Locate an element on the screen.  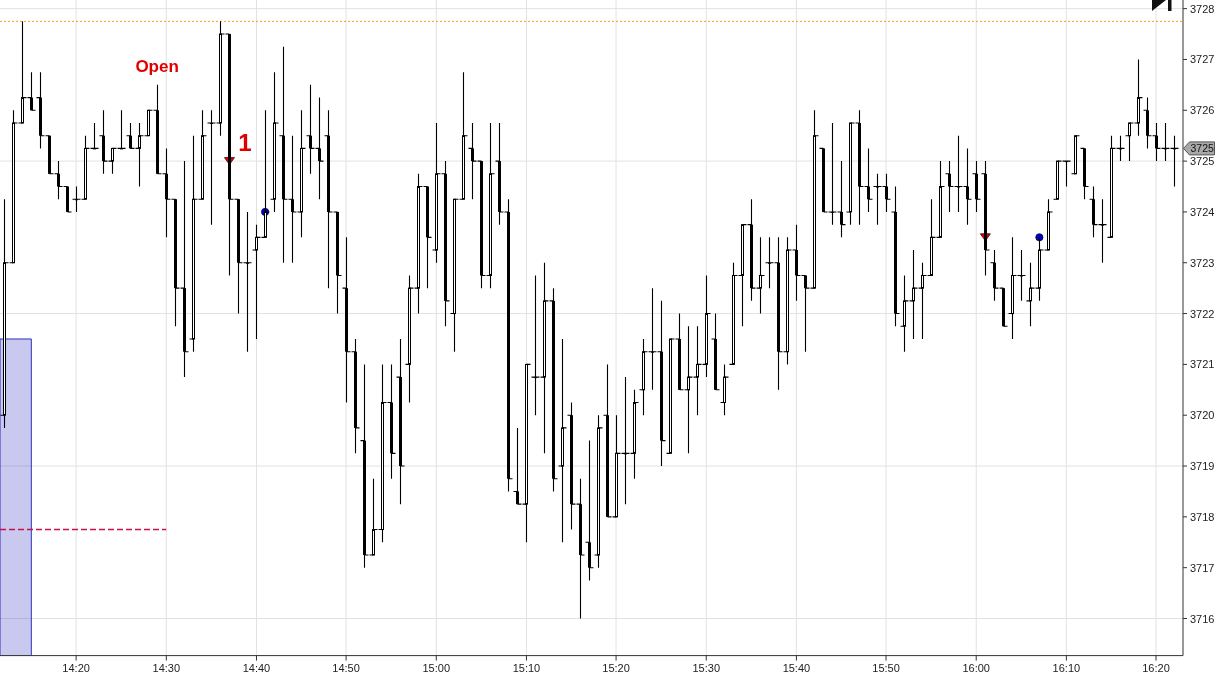
x-tick-label: 15:00 is located at coordinates (436, 667).